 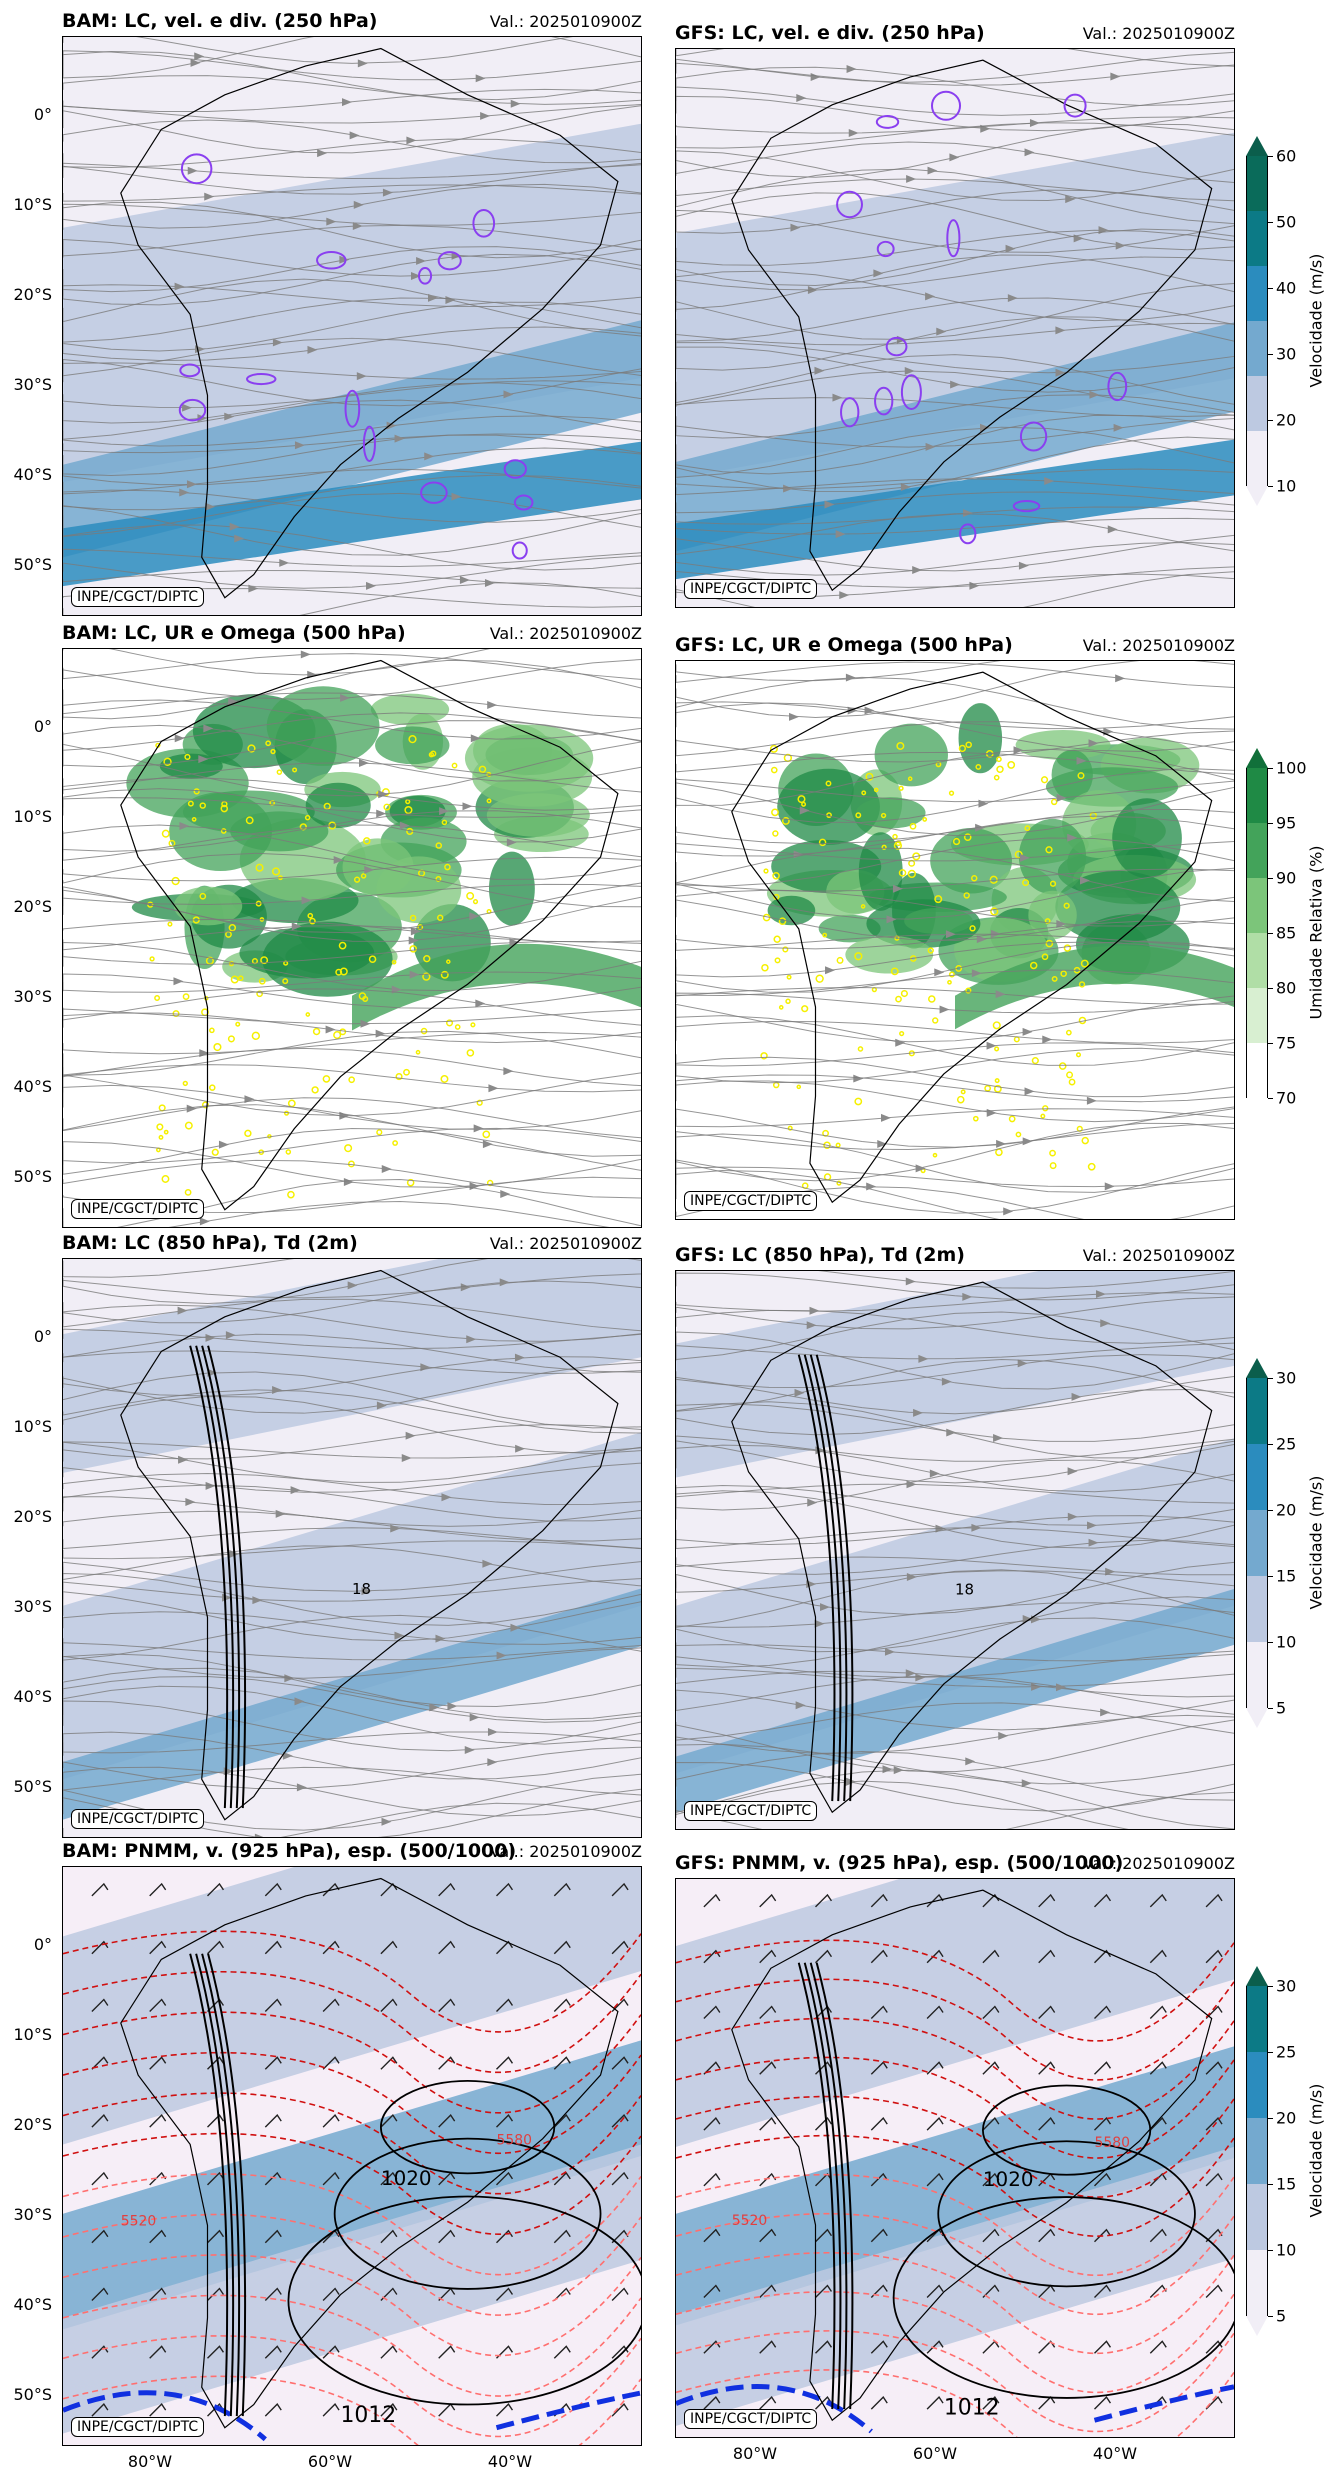 What do you see at coordinates (1115, 2453) in the screenshot?
I see `longitude-tick: 40°W` at bounding box center [1115, 2453].